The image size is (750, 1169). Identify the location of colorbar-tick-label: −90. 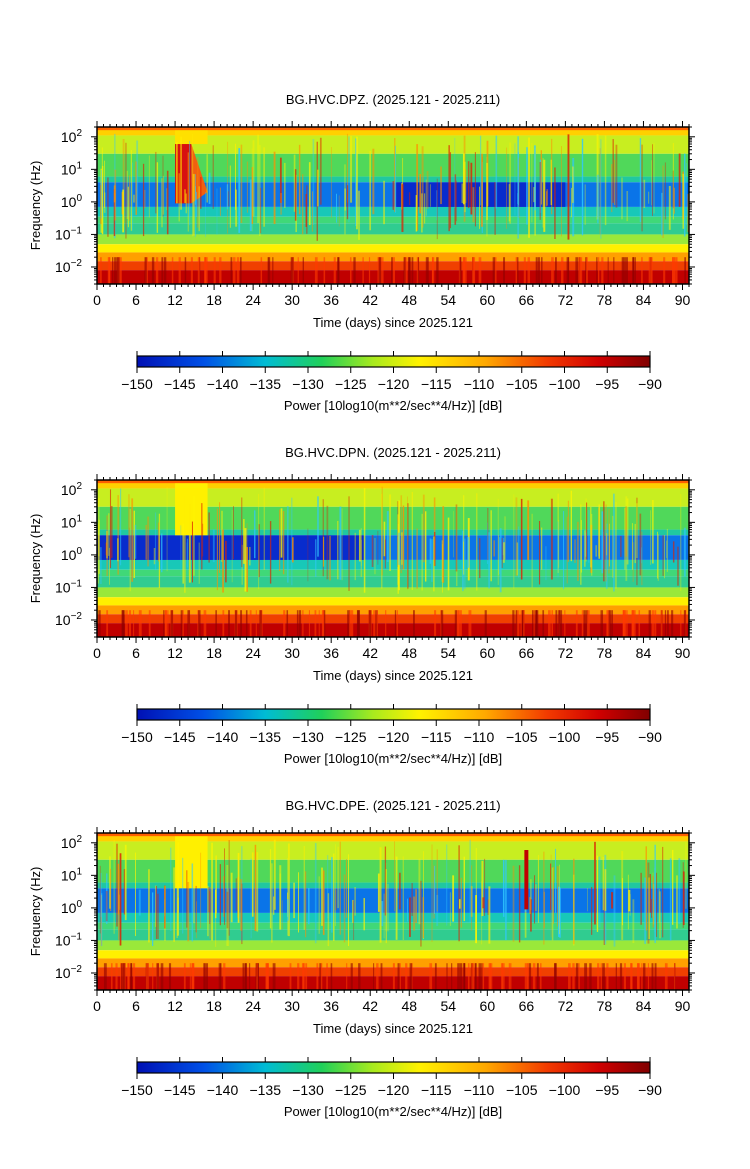
(650, 1090).